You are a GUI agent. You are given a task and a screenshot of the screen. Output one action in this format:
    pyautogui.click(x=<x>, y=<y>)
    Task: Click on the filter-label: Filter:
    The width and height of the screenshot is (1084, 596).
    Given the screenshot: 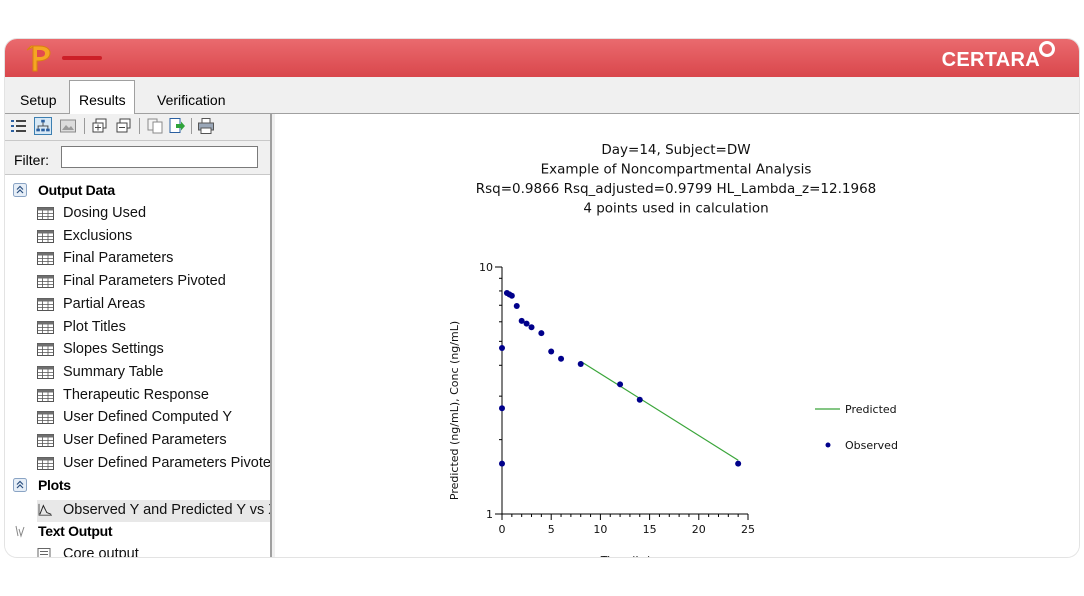 What is the action you would take?
    pyautogui.click(x=31, y=160)
    